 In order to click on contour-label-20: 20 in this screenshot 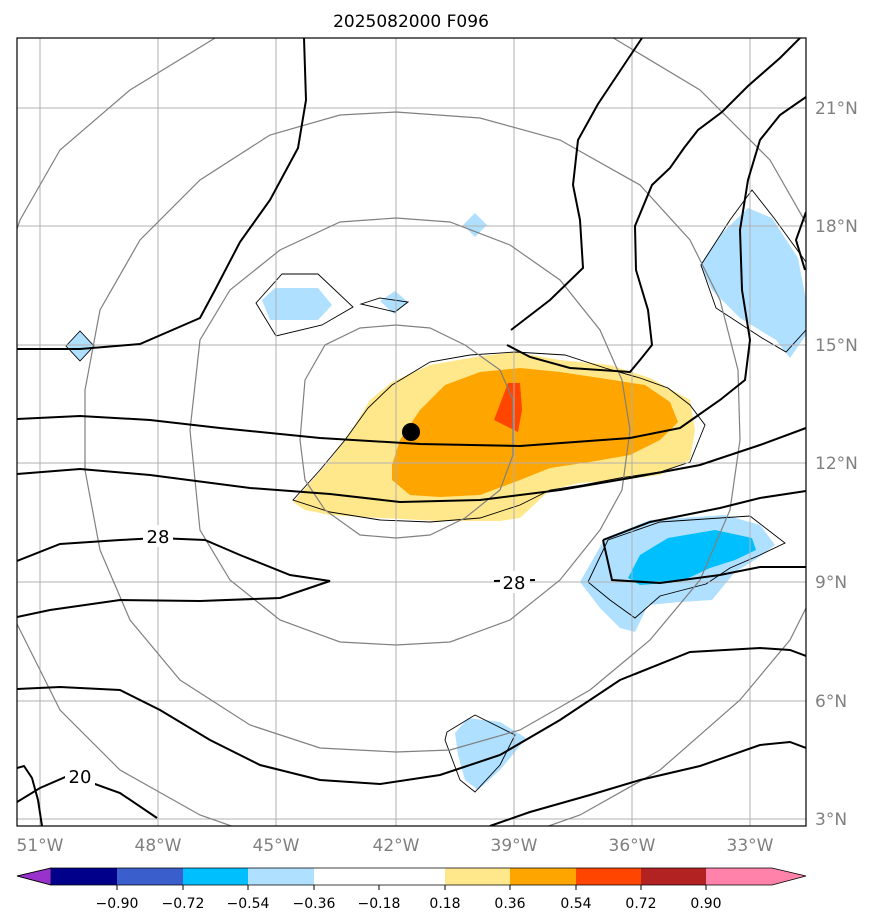, I will do `click(80, 777)`.